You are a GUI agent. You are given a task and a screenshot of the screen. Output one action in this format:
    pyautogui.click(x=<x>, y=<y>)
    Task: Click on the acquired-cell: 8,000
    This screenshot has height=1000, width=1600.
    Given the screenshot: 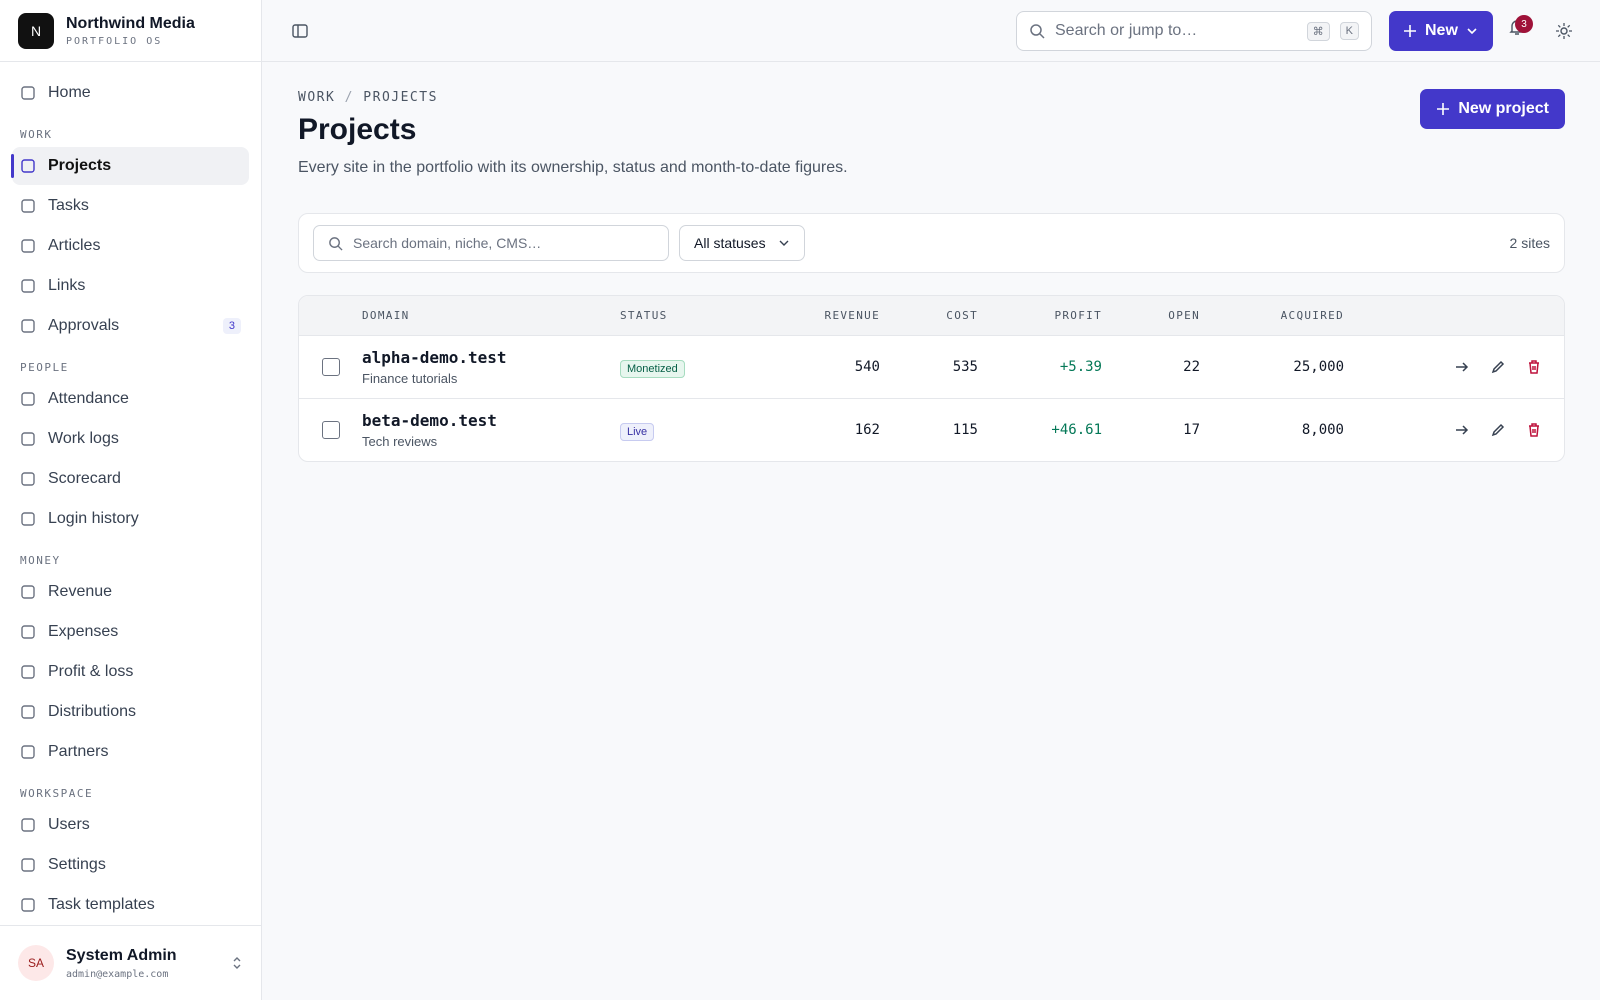 What is the action you would take?
    pyautogui.click(x=1322, y=430)
    